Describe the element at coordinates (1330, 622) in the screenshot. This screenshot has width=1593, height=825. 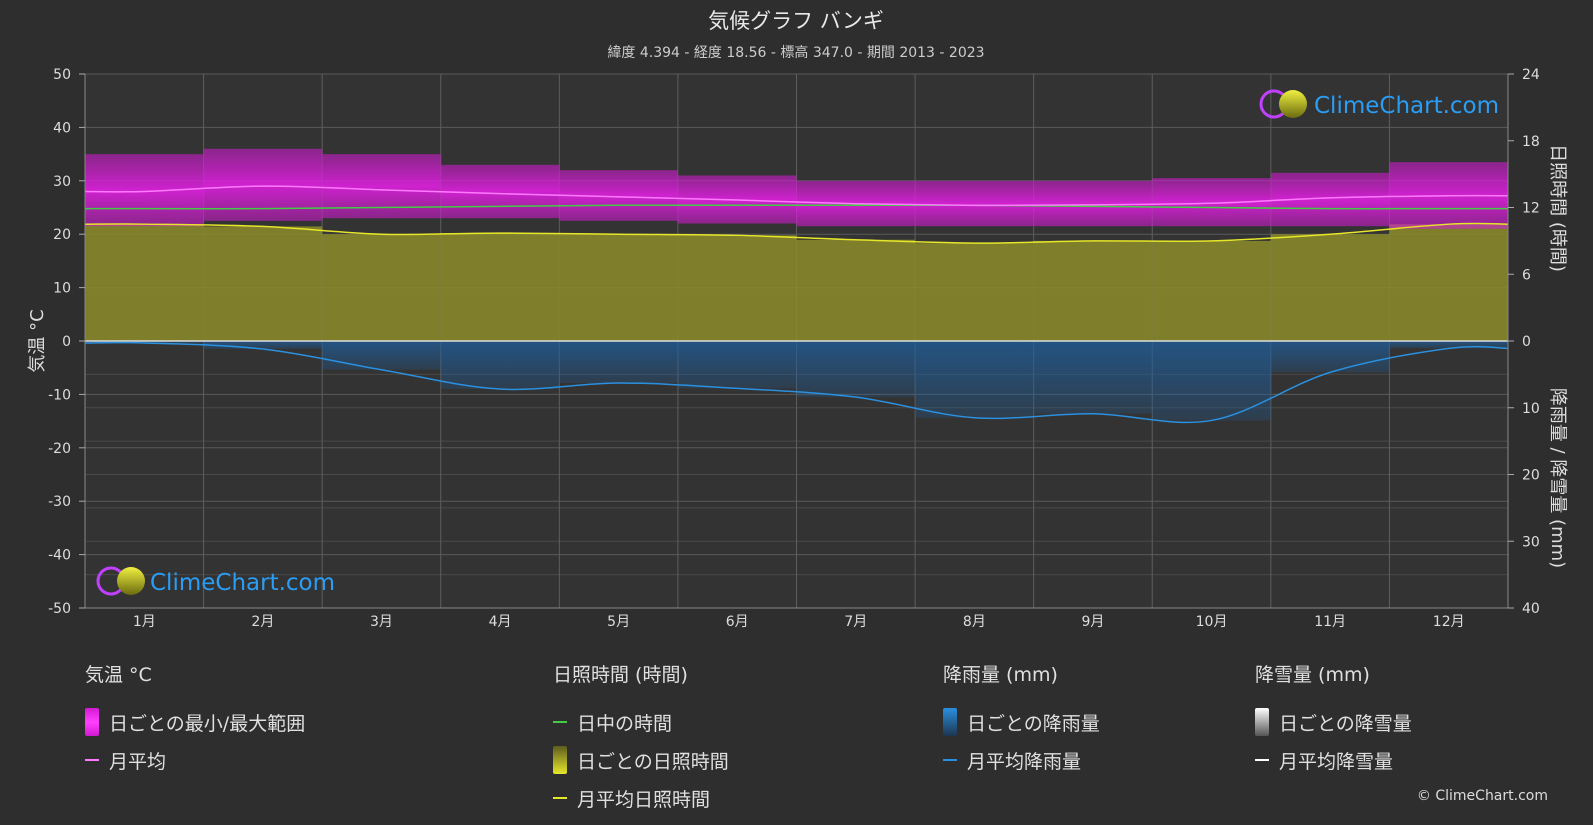
I see `month-tick-label: 11月` at that location.